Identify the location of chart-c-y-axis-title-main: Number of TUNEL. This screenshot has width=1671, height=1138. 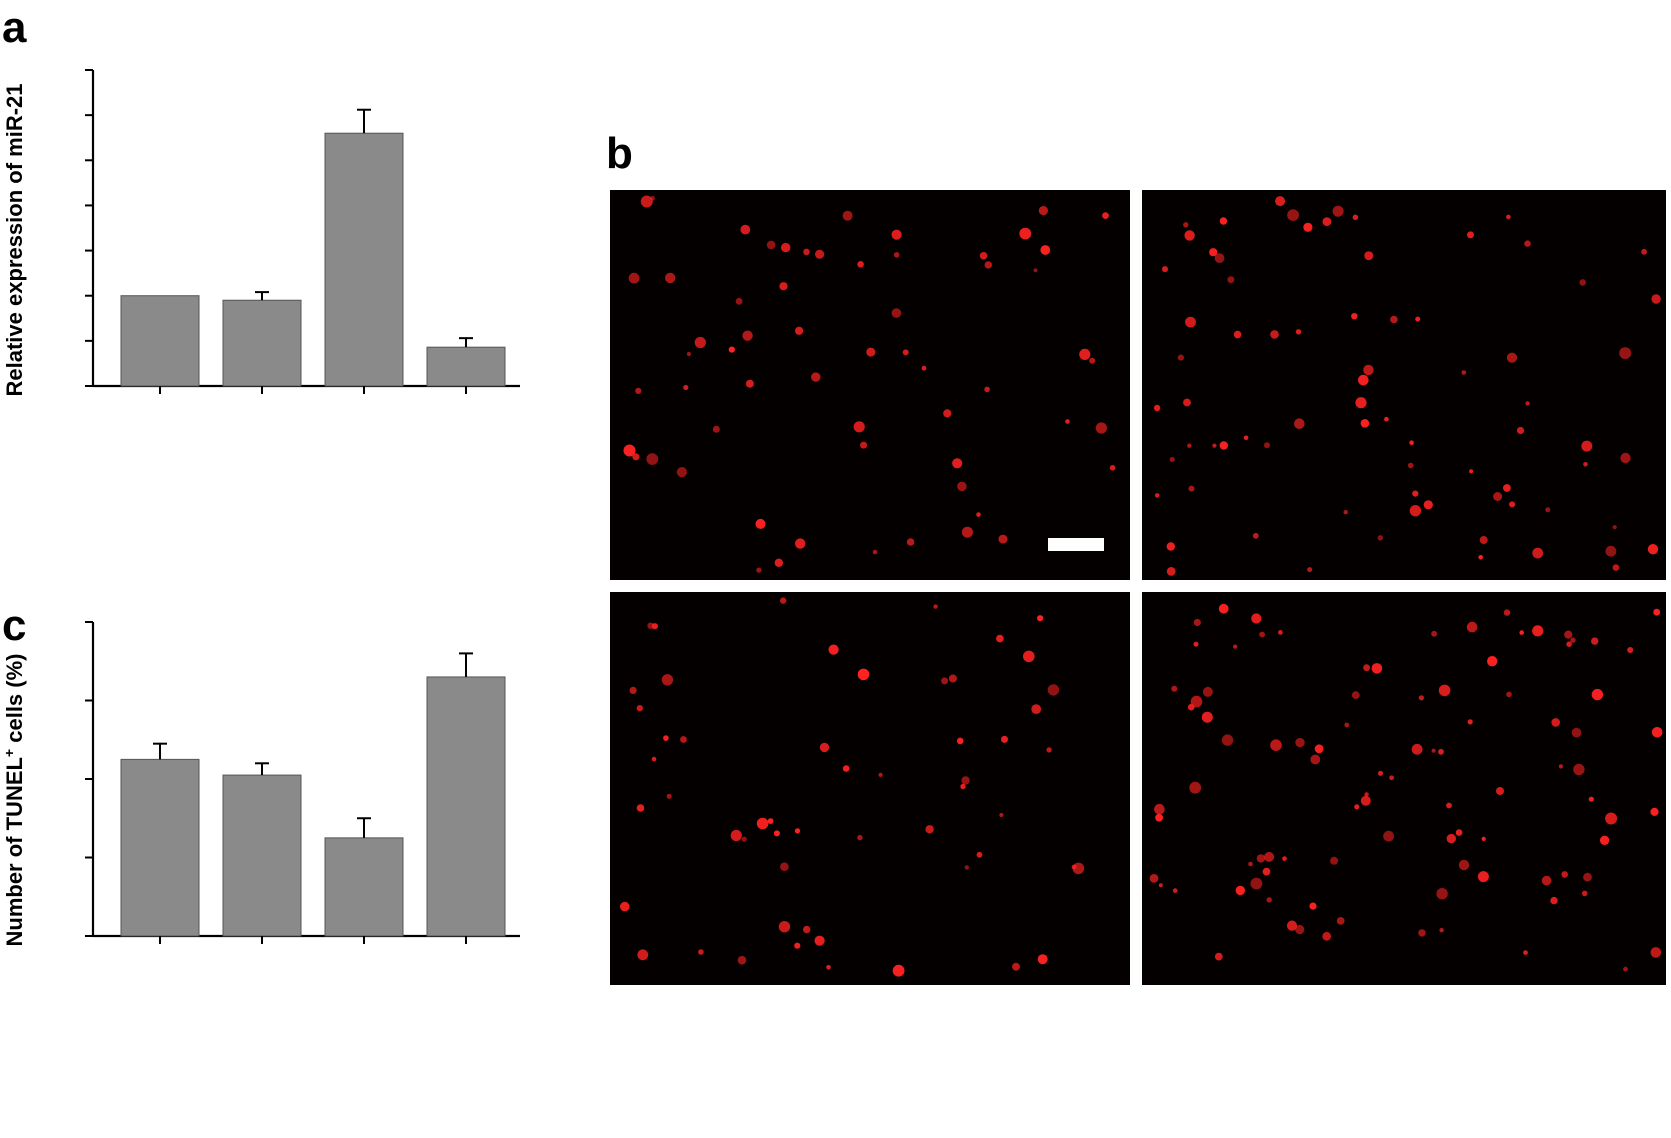
(14, 851).